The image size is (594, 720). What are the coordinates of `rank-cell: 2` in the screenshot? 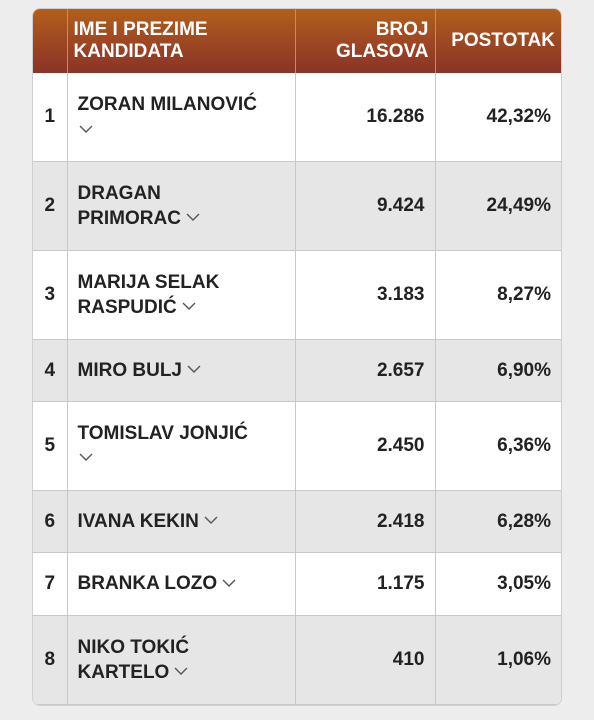 It's located at (50, 206).